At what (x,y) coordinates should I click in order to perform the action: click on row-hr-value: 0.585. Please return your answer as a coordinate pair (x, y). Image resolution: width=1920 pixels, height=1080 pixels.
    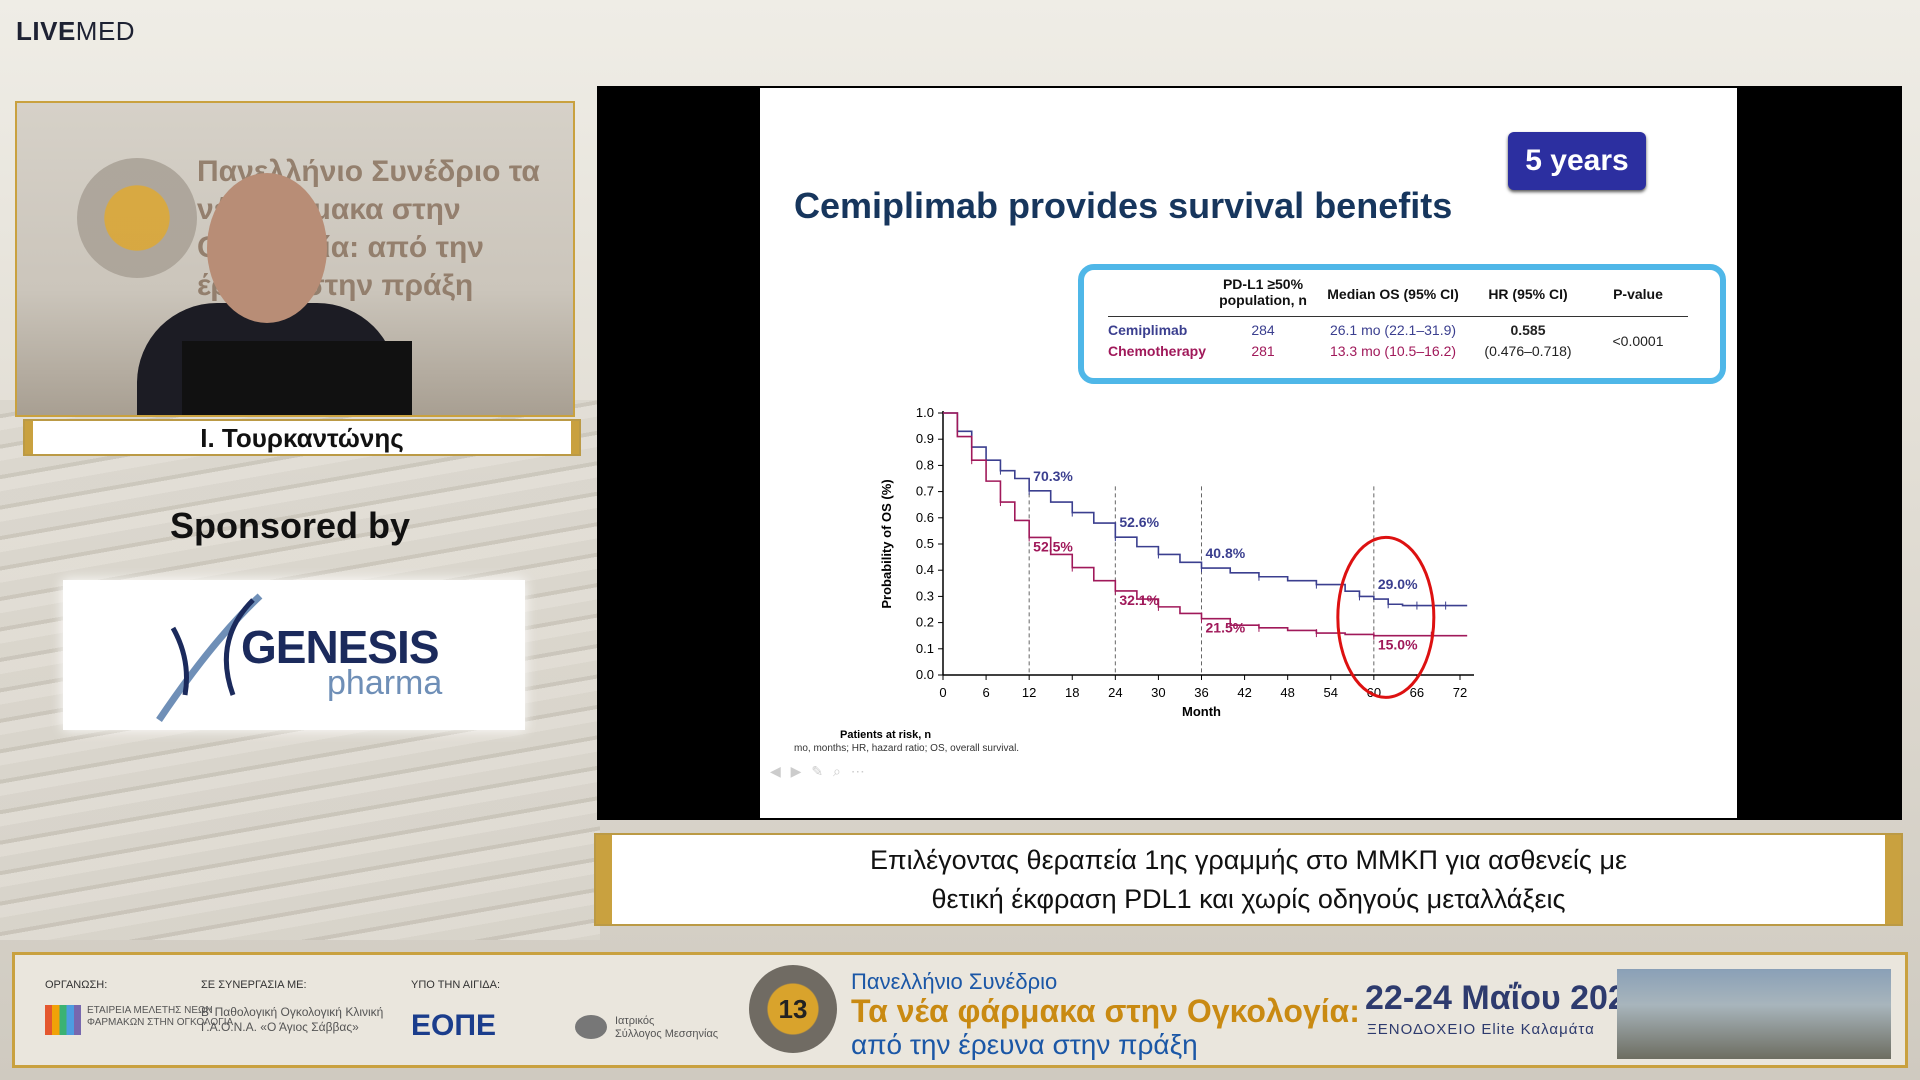
    Looking at the image, I should click on (1528, 330).